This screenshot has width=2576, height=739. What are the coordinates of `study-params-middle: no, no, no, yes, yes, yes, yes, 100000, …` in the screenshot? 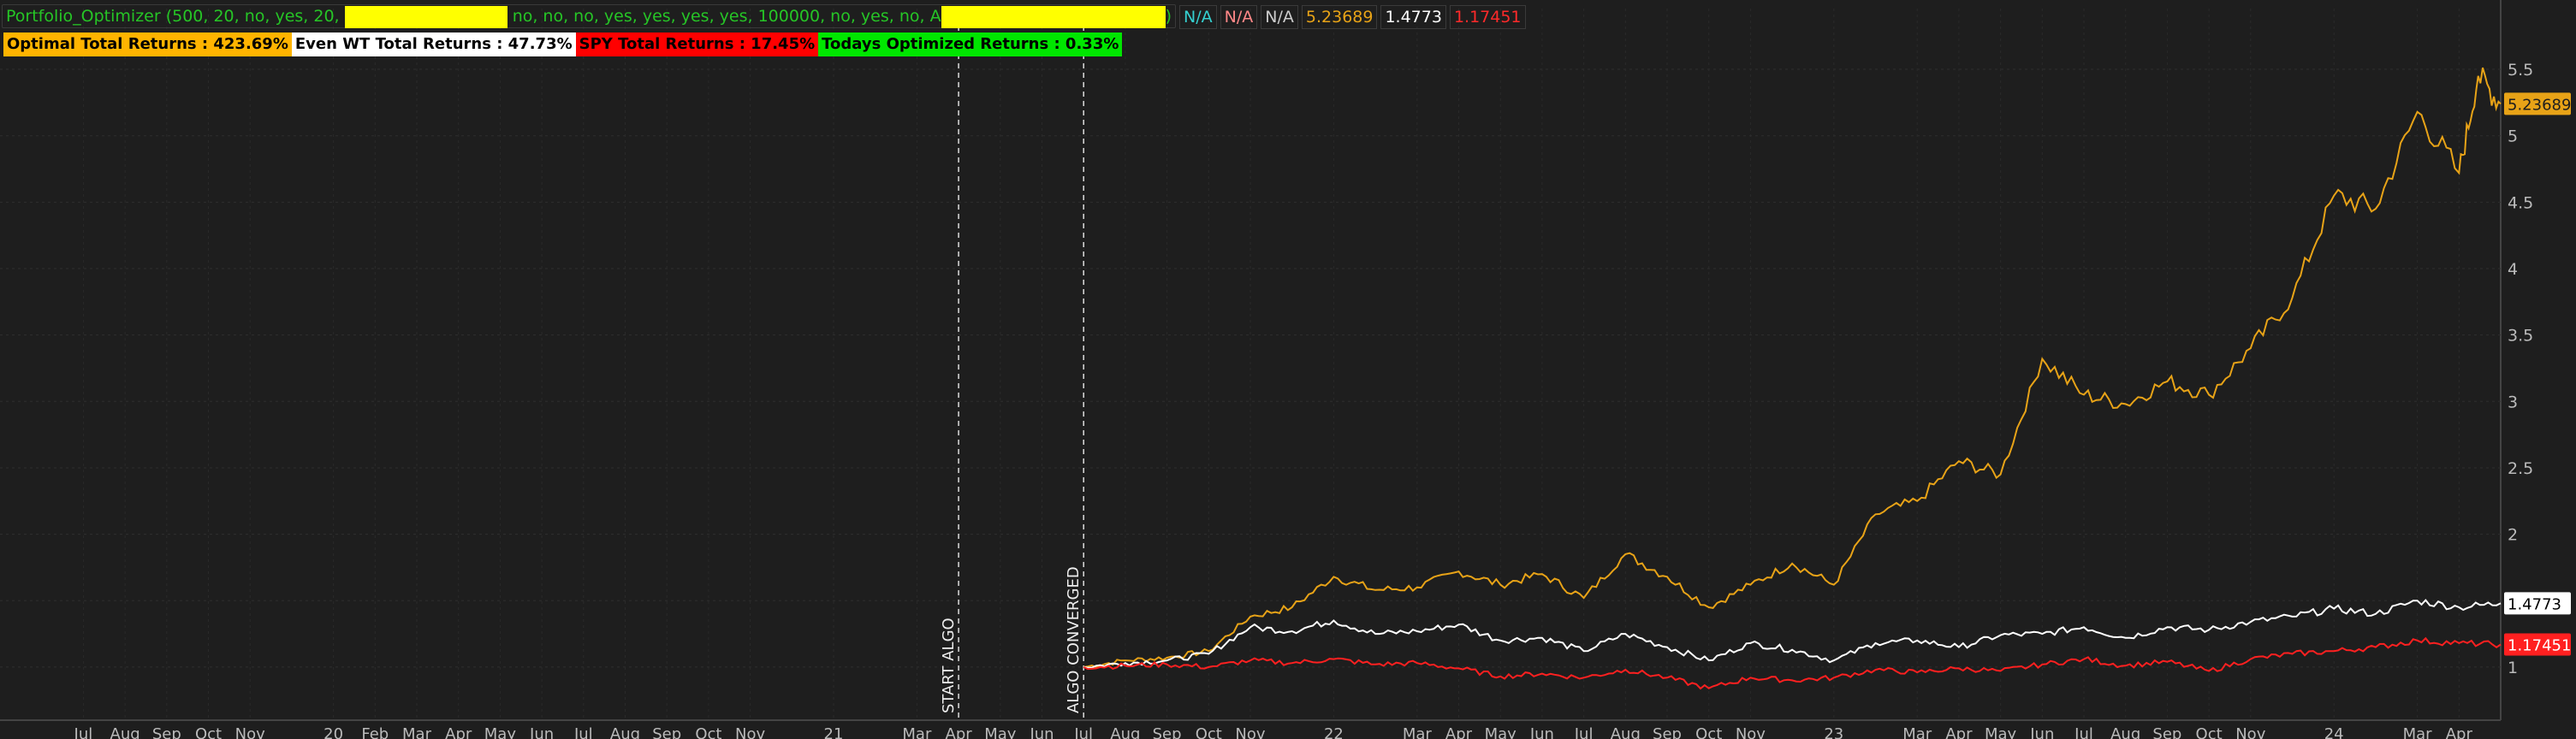 It's located at (726, 16).